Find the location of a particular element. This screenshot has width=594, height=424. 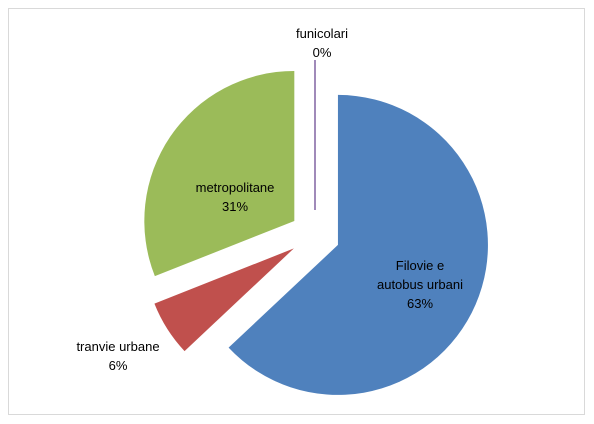

slice-value-label: 31% is located at coordinates (235, 206).